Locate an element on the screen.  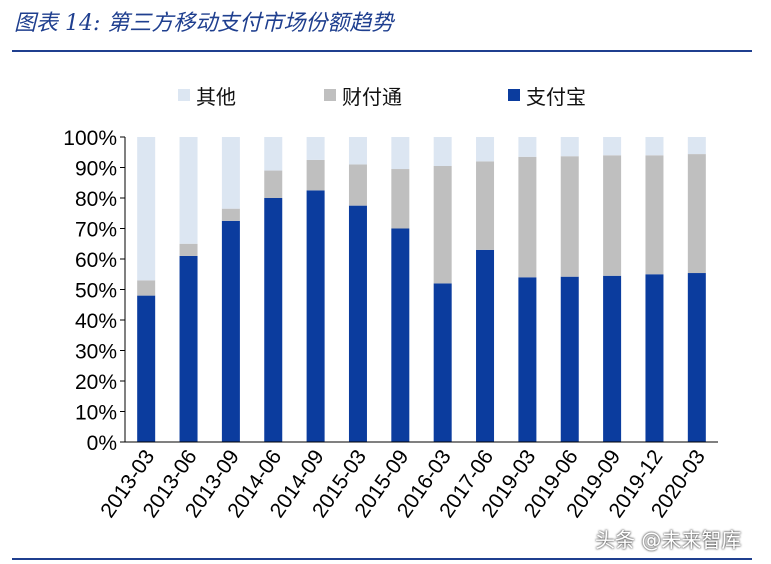
y-tick-label: 0% is located at coordinates (102, 443).